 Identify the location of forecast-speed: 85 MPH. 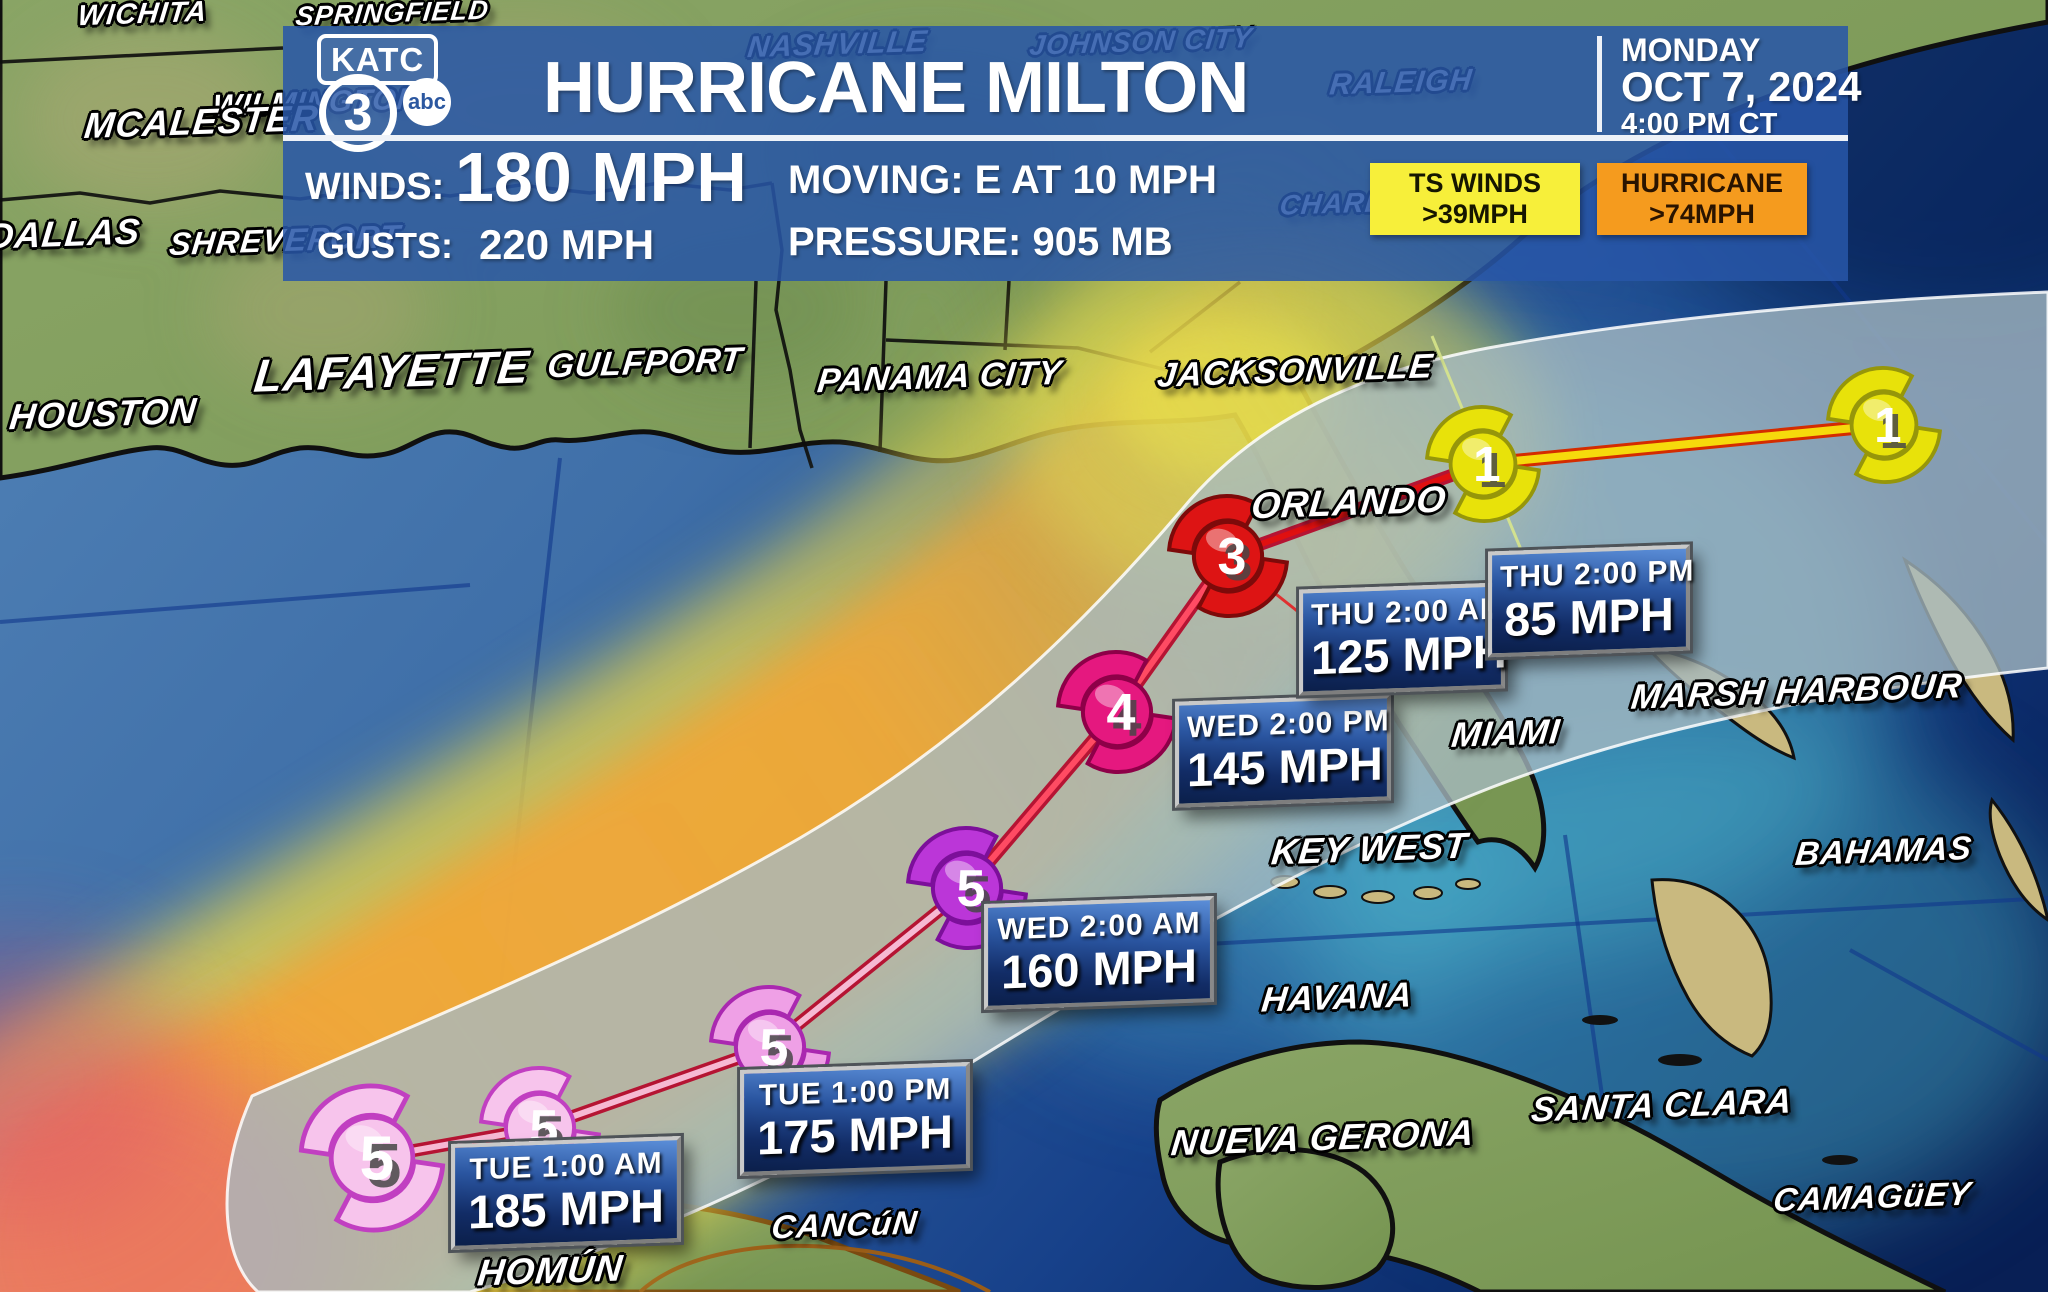
(1589, 616).